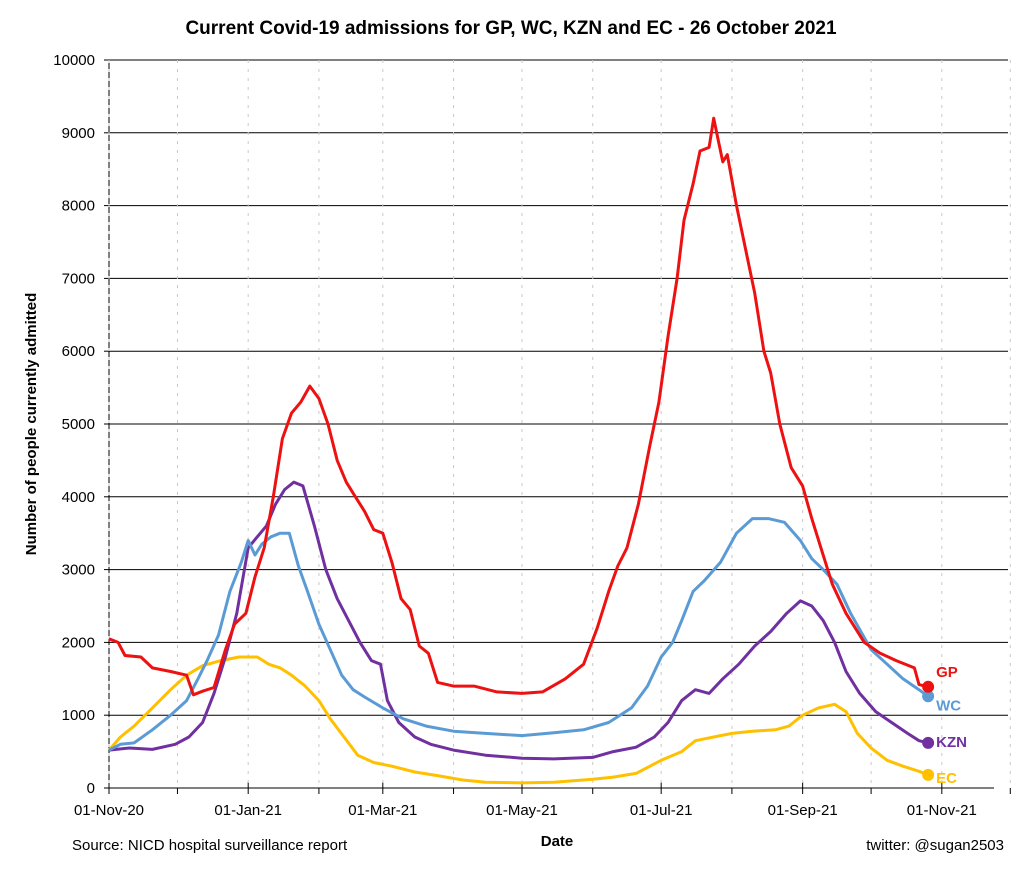 The width and height of the screenshot is (1022, 870). What do you see at coordinates (74, 60) in the screenshot?
I see `y-tick-label-10: 10000` at bounding box center [74, 60].